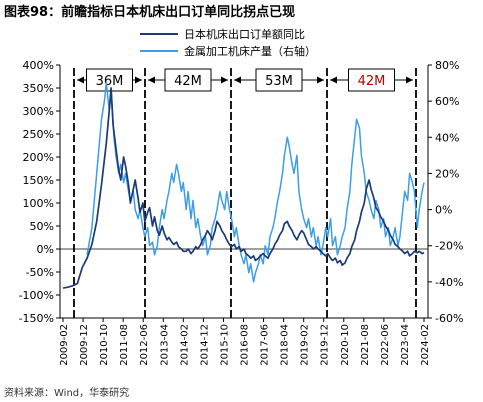  I want to click on right-tick-label: 40%, so click(447, 137).